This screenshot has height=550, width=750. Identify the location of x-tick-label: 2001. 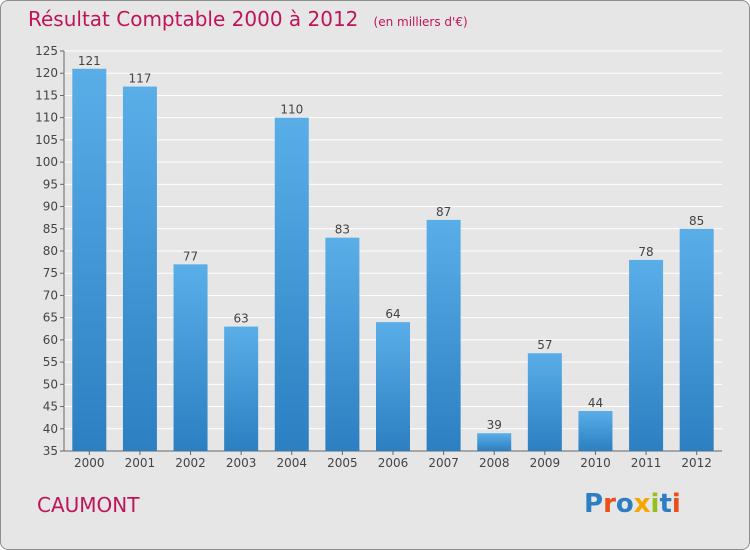
(140, 463).